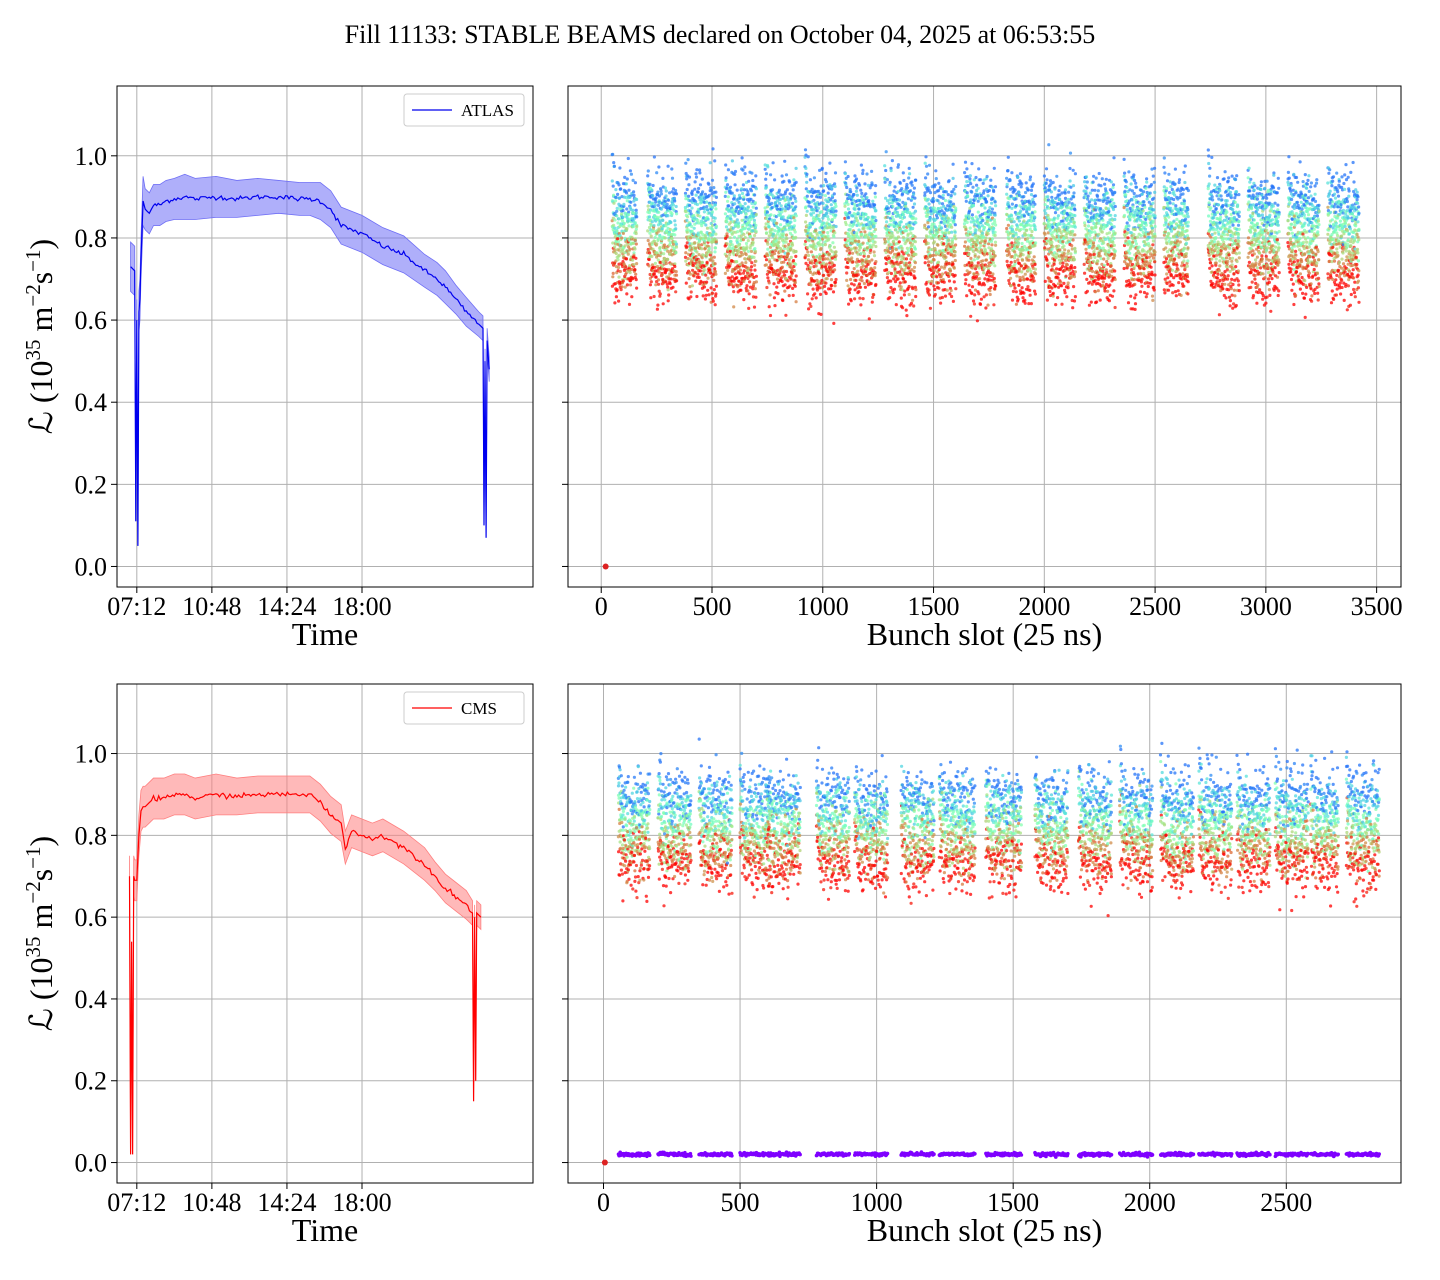 This screenshot has width=1440, height=1280. Describe the element at coordinates (91, 402) in the screenshot. I see `y-tick-label: 0.4` at that location.